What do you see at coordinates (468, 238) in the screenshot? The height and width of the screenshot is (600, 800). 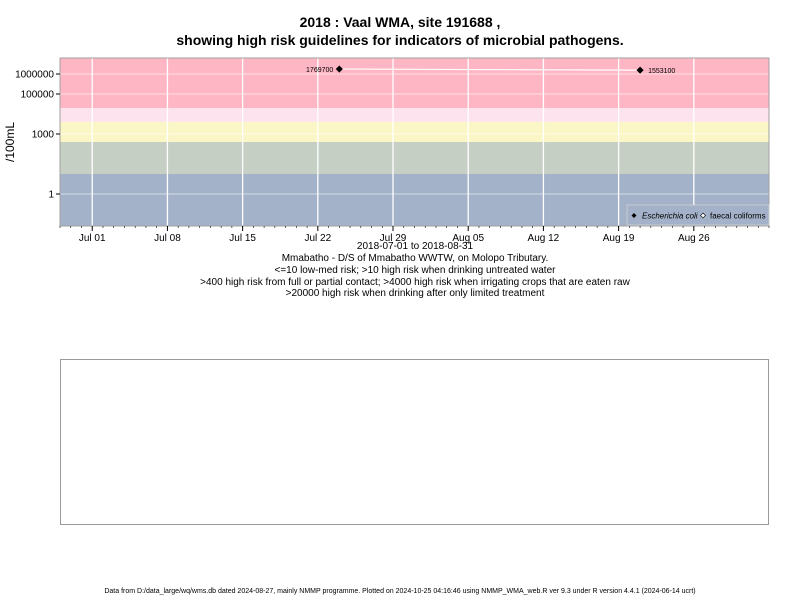 I see `x-tick-label: Aug 05` at bounding box center [468, 238].